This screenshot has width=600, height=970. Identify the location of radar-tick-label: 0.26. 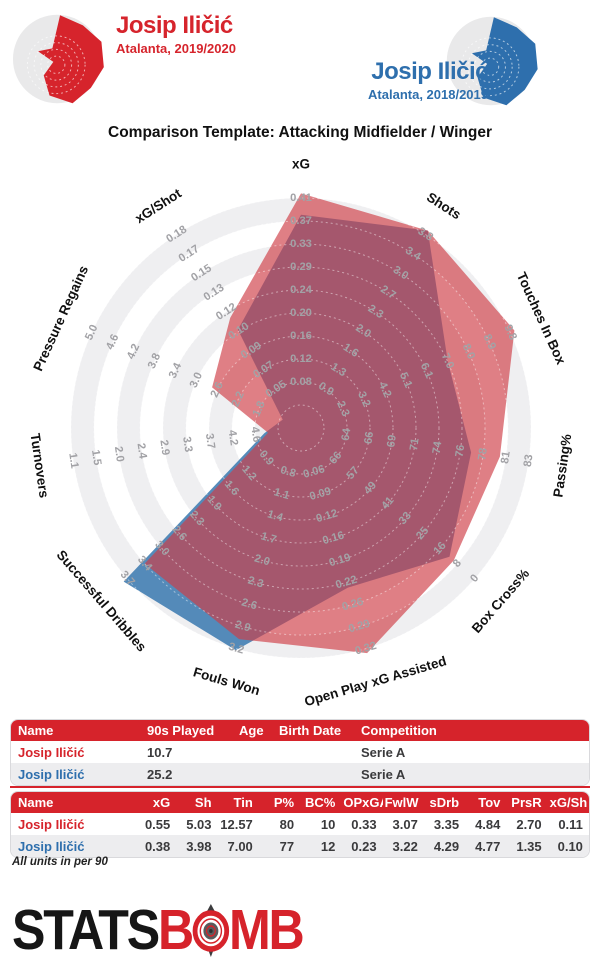
(353, 605).